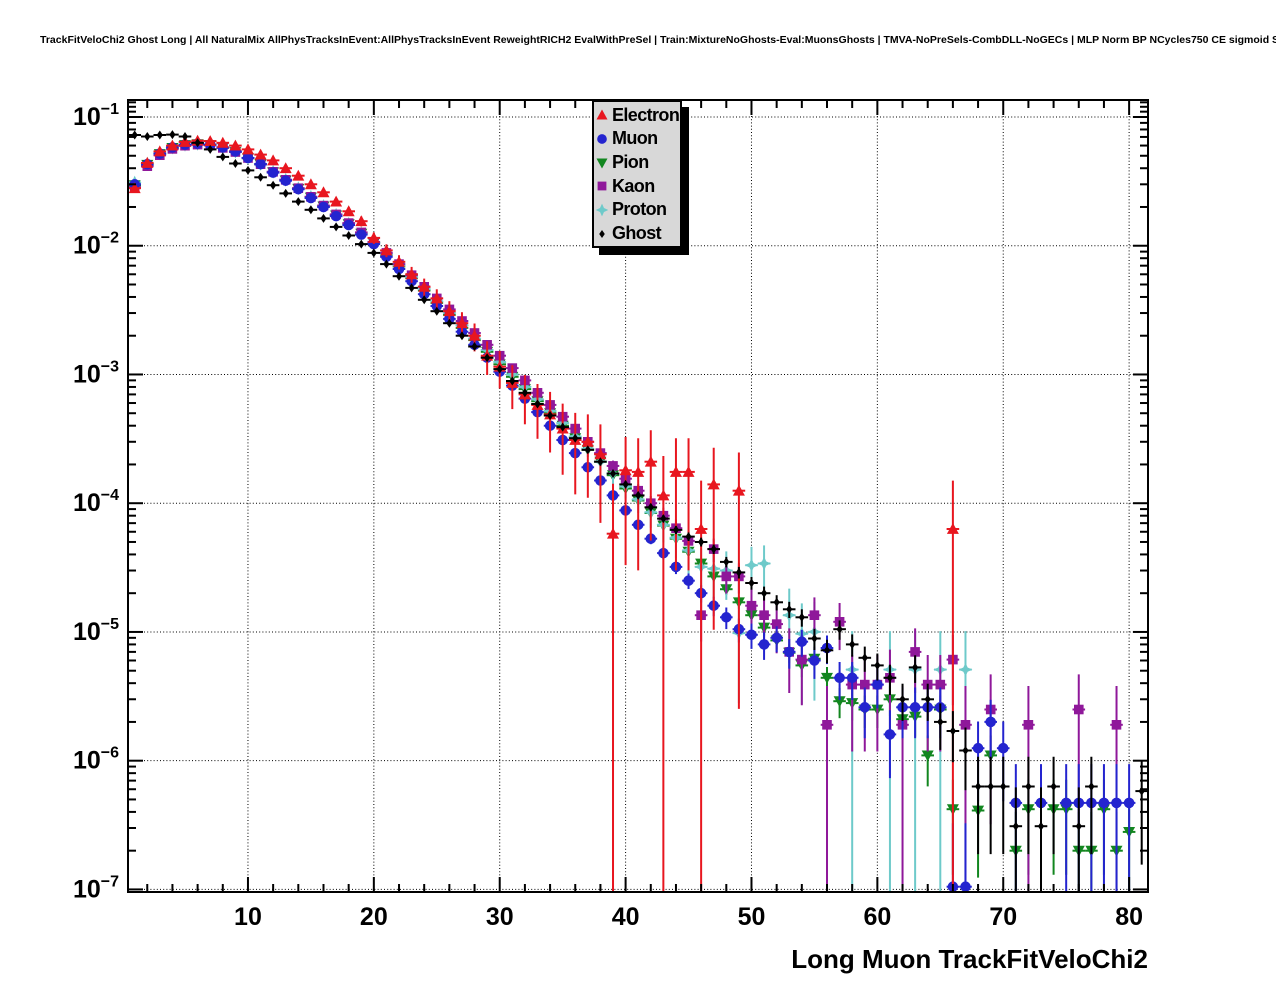 The height and width of the screenshot is (996, 1276). I want to click on y-tick-labels: 10⁻¹ 10⁻² 10⁻³ 10⁻⁴ 10⁻⁵ 10⁻⁶ 10⁻⁷, so click(96, 502).